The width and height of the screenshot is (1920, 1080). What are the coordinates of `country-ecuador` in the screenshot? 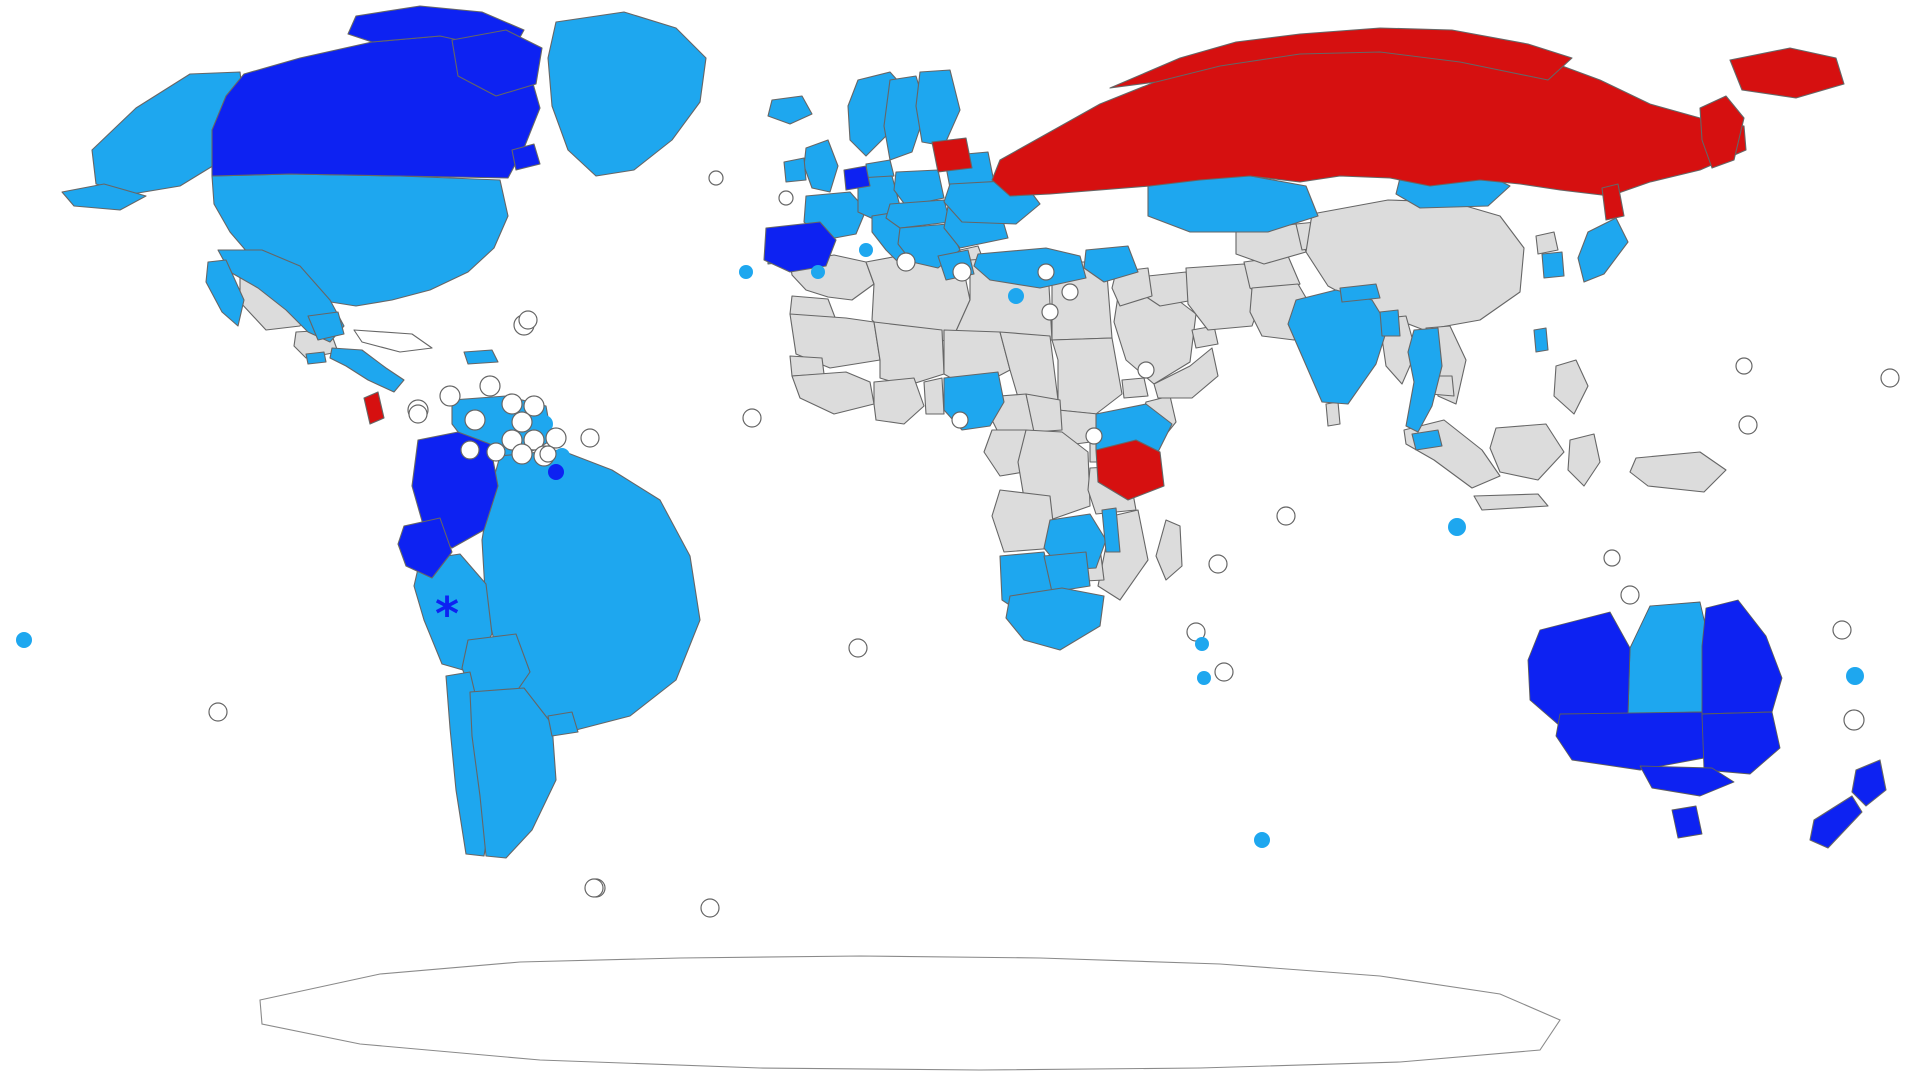 It's located at (425, 548).